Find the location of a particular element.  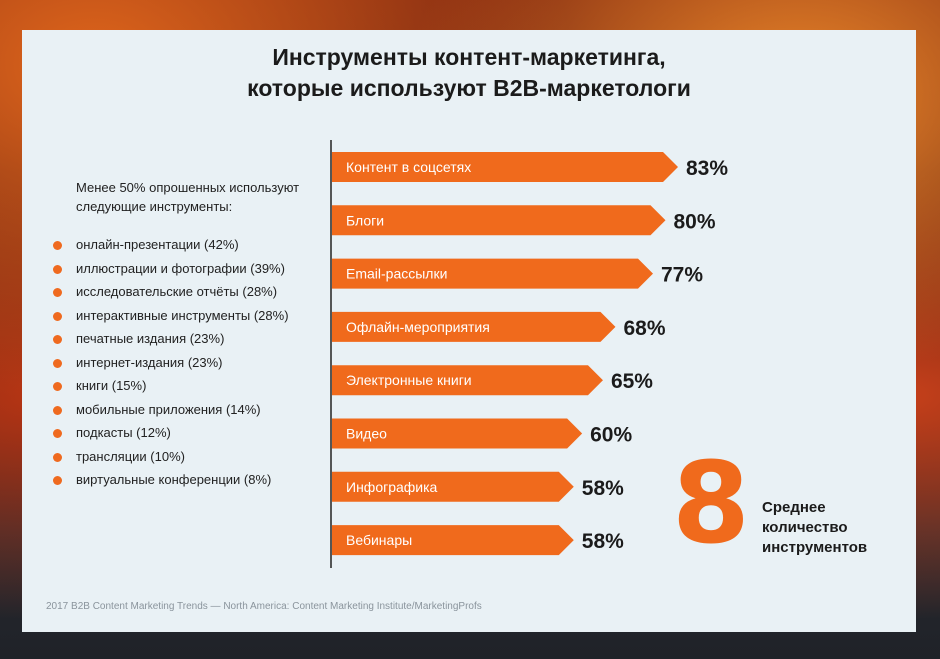

tool-list-label: исследовательские отчёты (28%) is located at coordinates (177, 291).